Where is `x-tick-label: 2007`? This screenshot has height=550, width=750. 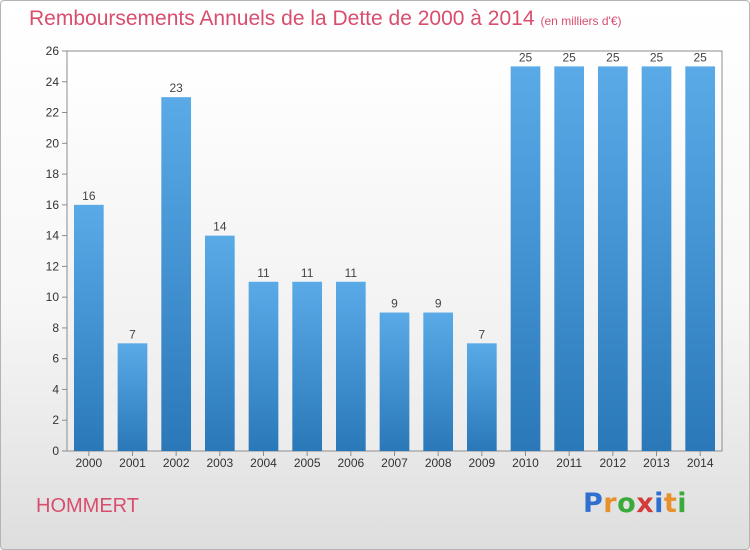 x-tick-label: 2007 is located at coordinates (394, 463).